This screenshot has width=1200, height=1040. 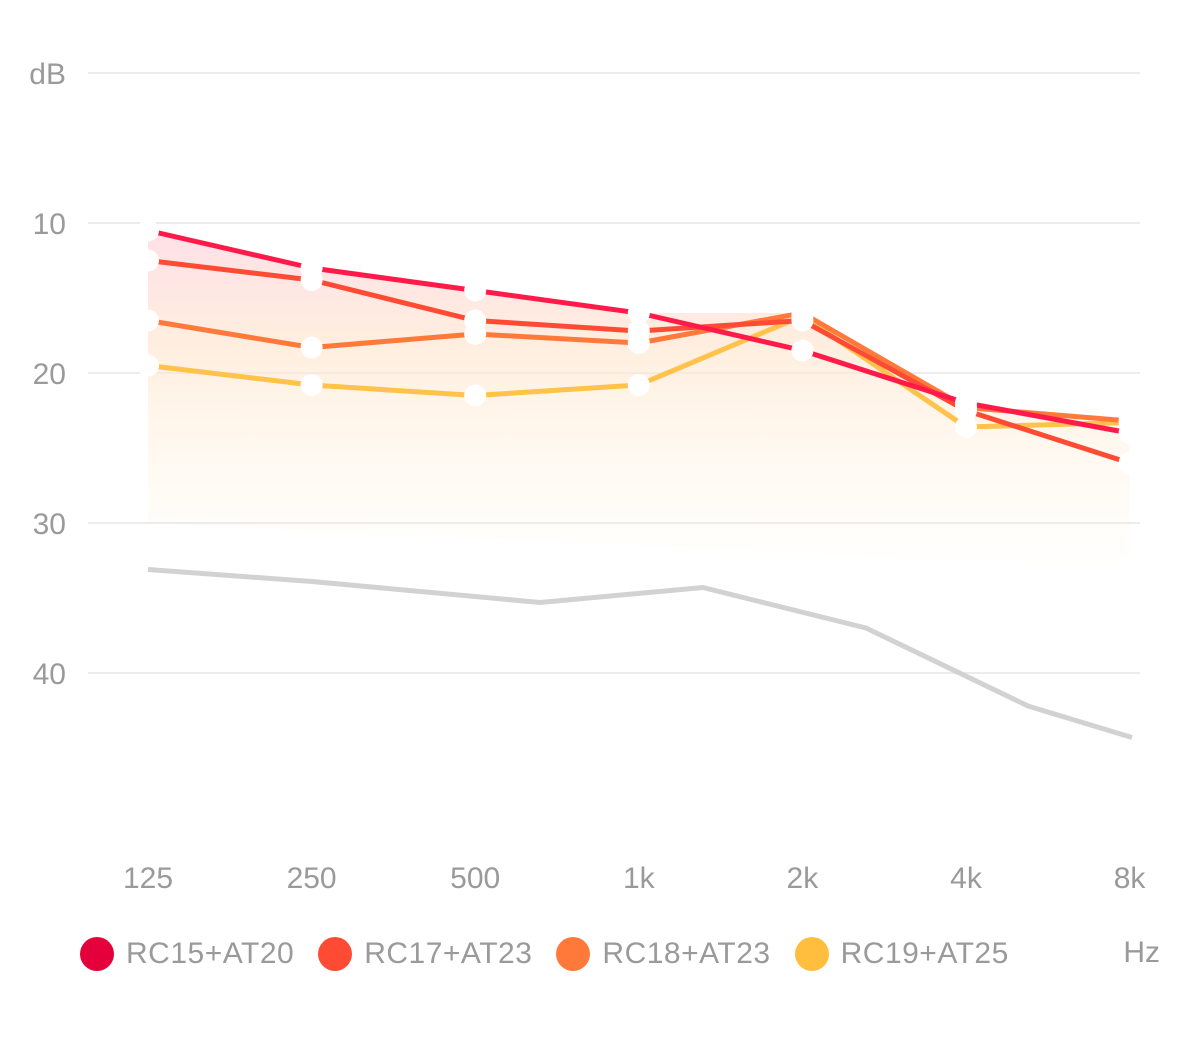 I want to click on legend-label: RC17+AT23, so click(x=448, y=953).